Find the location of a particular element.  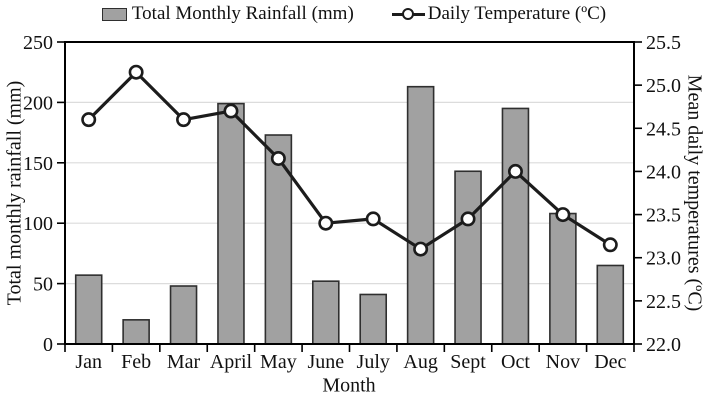

y-right-tick-label: 22.5 is located at coordinates (663, 302).